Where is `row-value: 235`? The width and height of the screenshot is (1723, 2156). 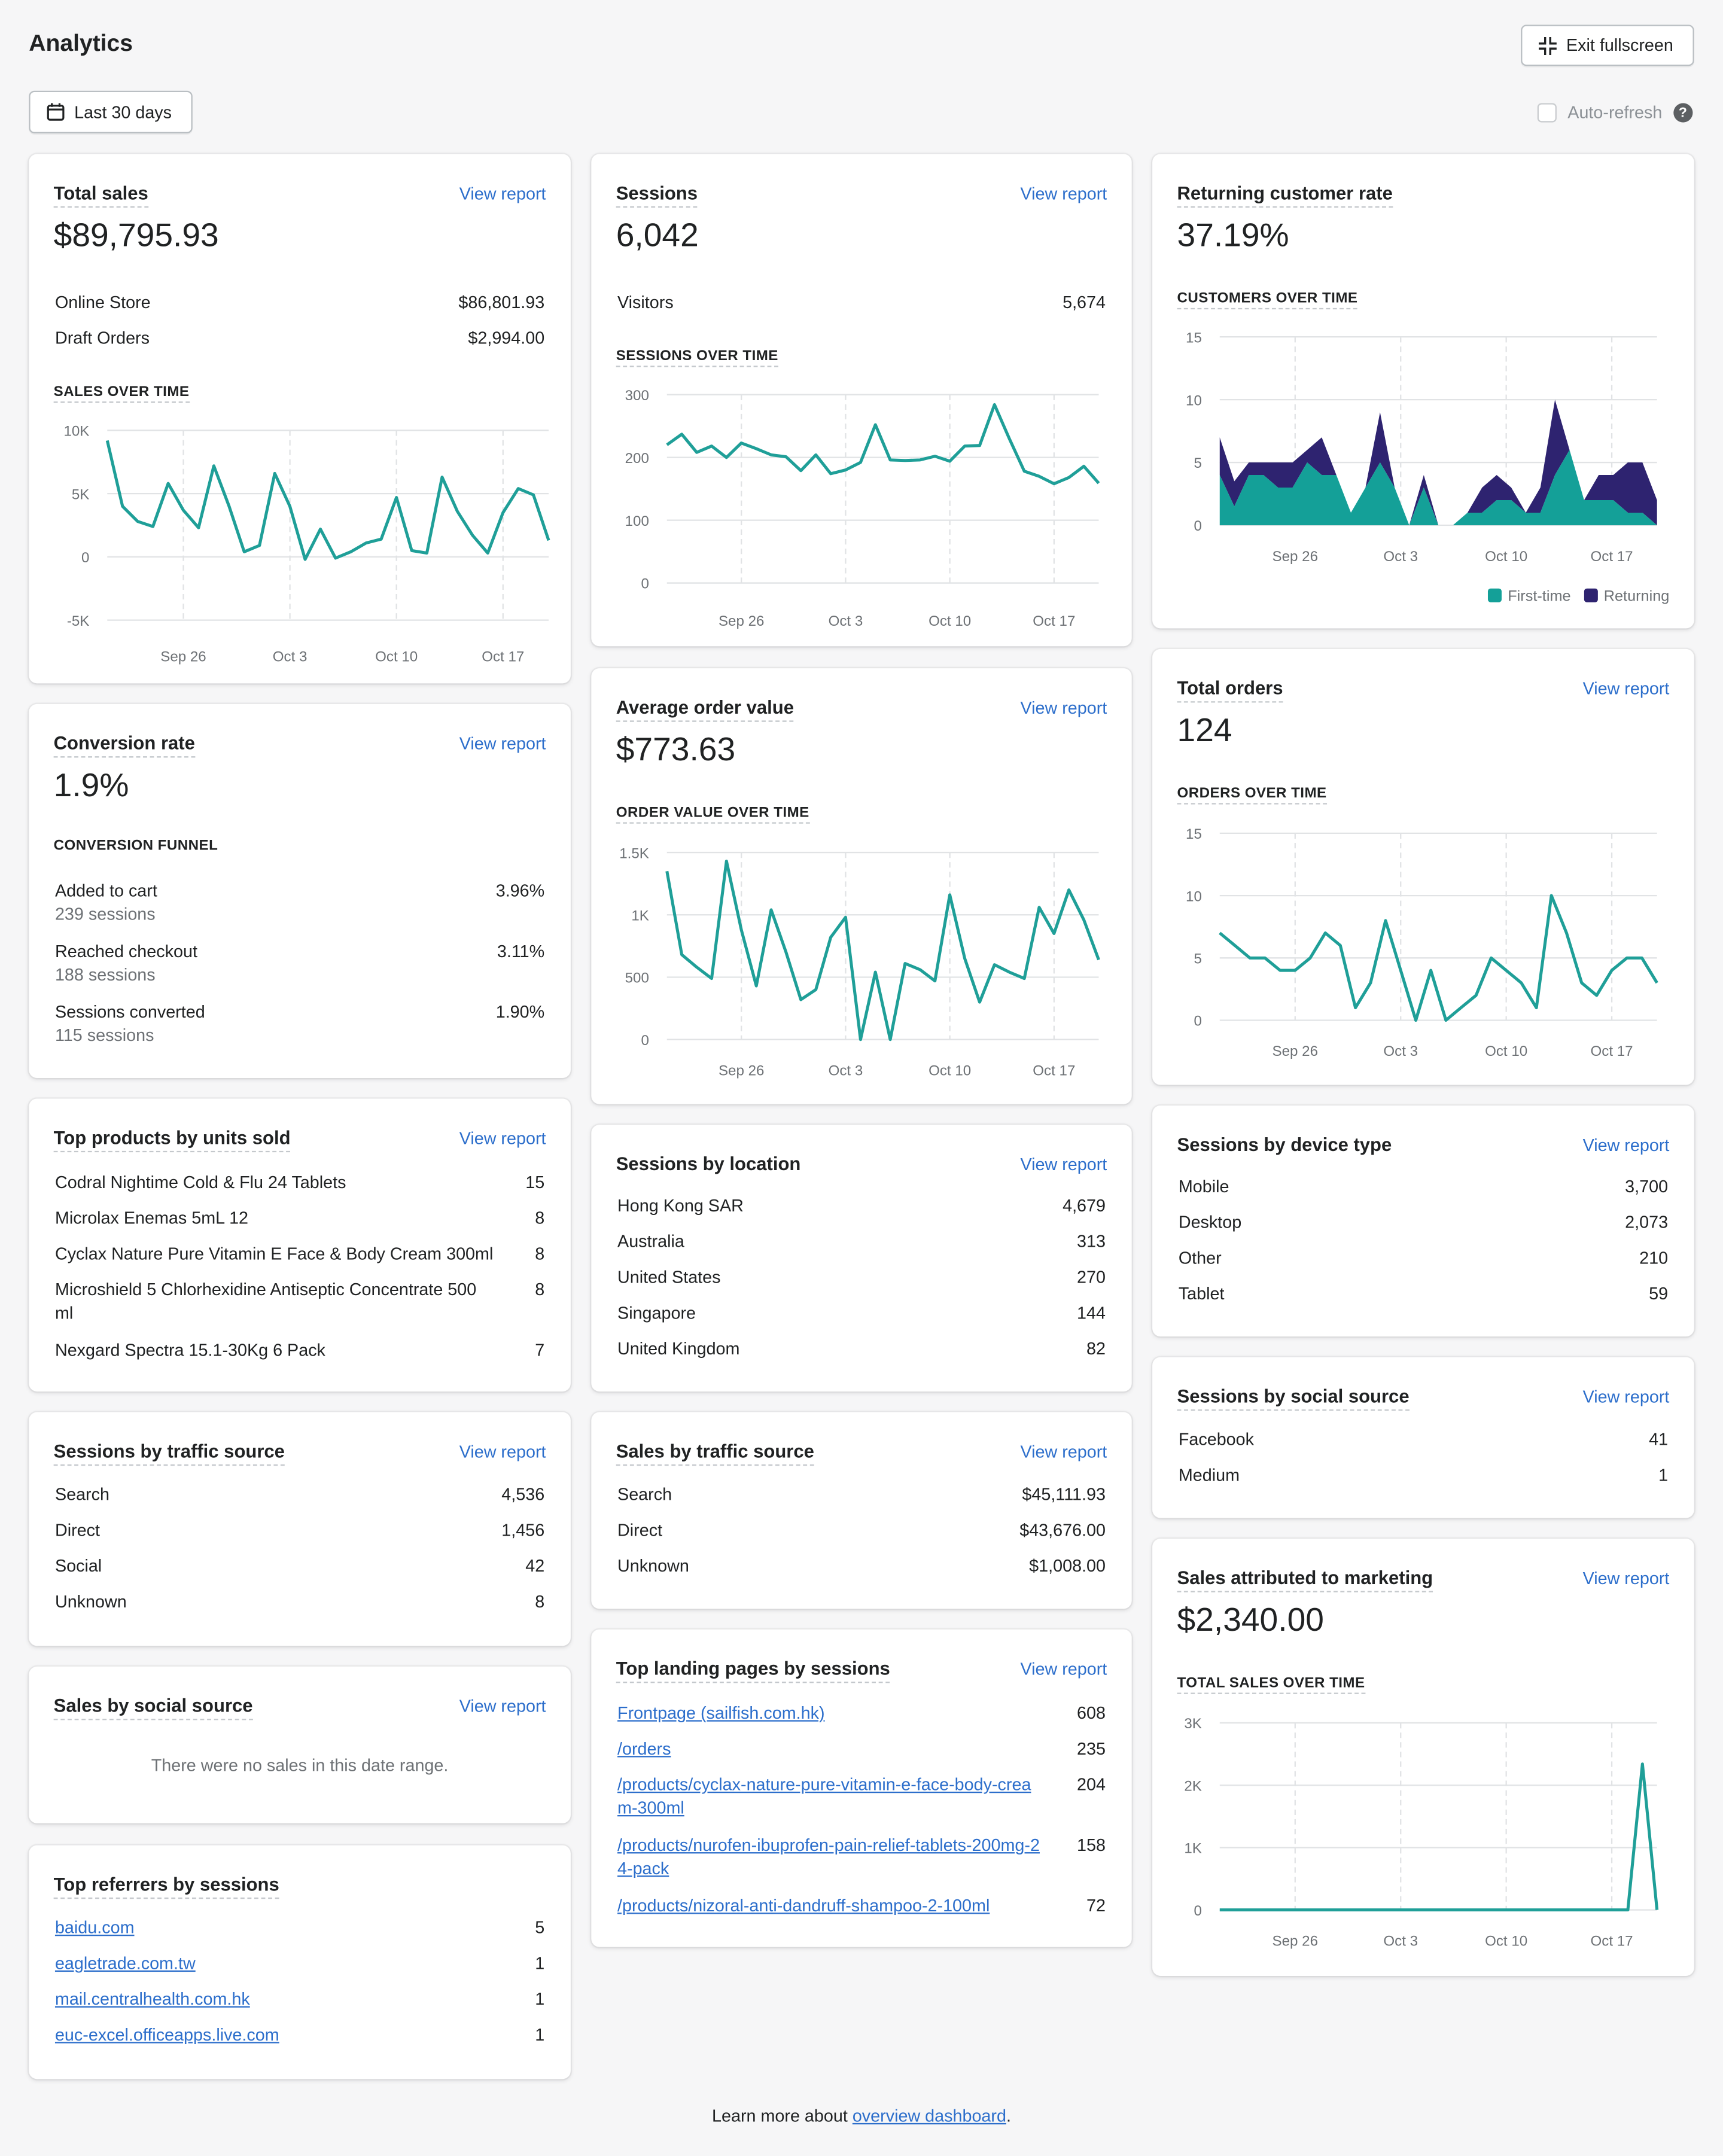 row-value: 235 is located at coordinates (1091, 1749).